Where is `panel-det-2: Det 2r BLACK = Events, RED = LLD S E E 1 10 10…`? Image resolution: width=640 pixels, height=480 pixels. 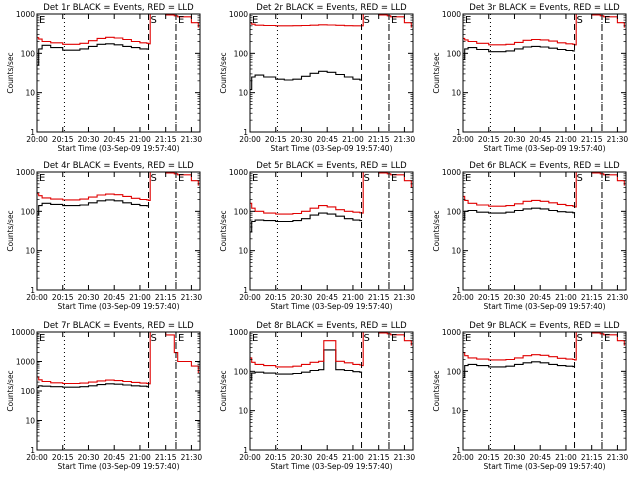
panel-det-2: Det 2r BLACK = Events, RED = LLD S E E 1 10 10… is located at coordinates (317, 78).